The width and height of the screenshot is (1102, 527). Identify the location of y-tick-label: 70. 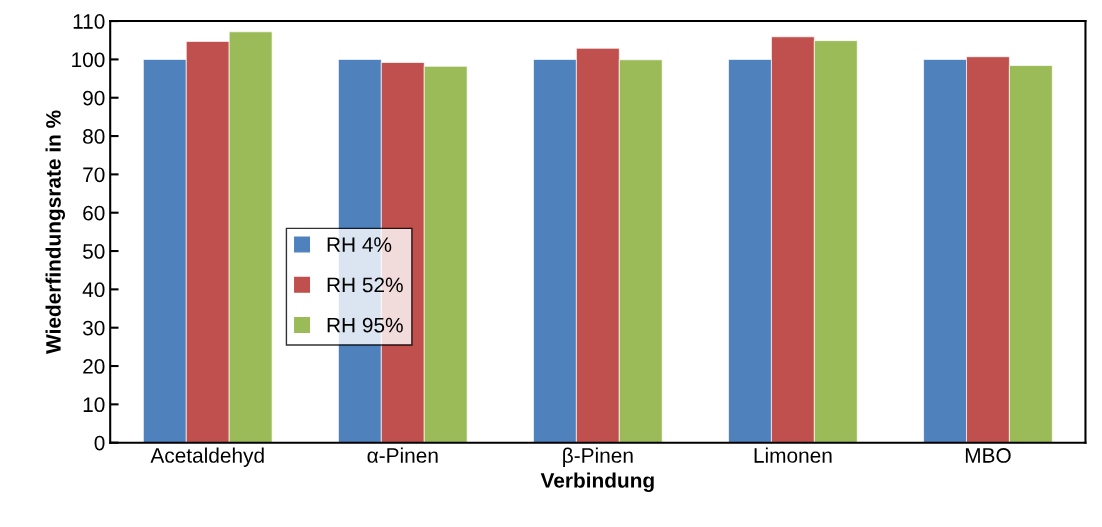
(94, 175).